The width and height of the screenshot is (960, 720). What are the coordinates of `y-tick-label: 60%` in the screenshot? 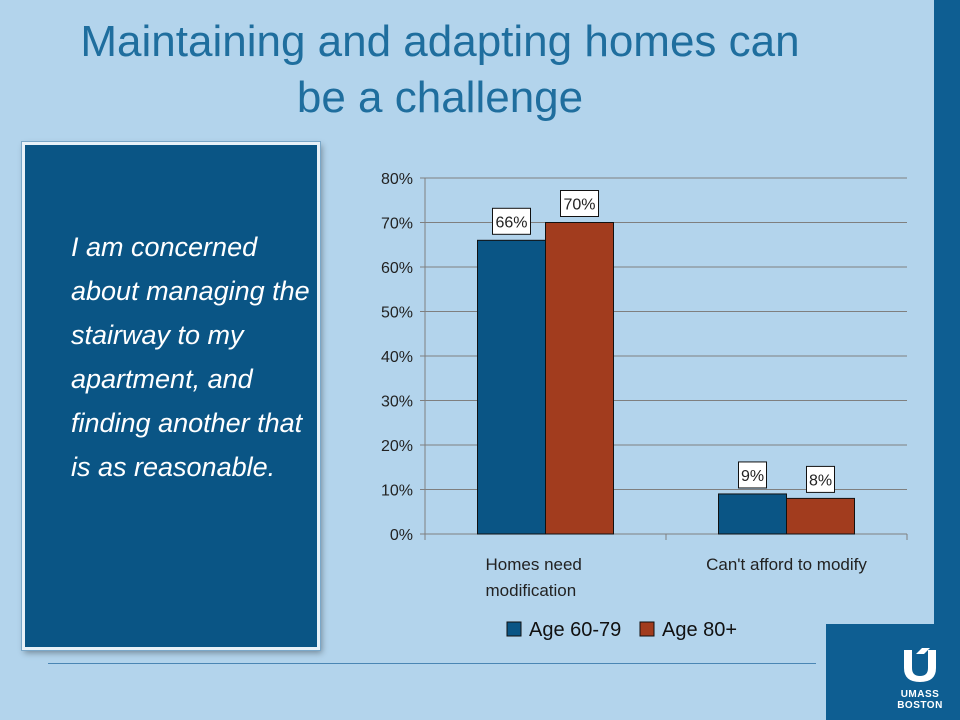 It's located at (397, 268).